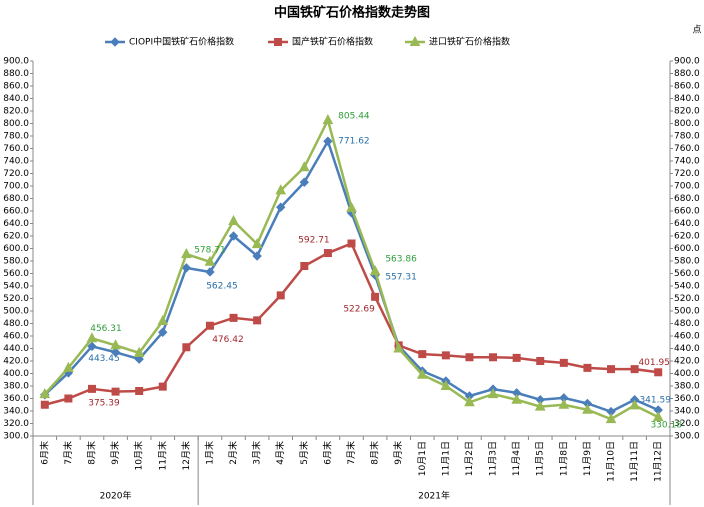  Describe the element at coordinates (16, 162) in the screenshot. I see `y-tick-label: 740.0` at that location.